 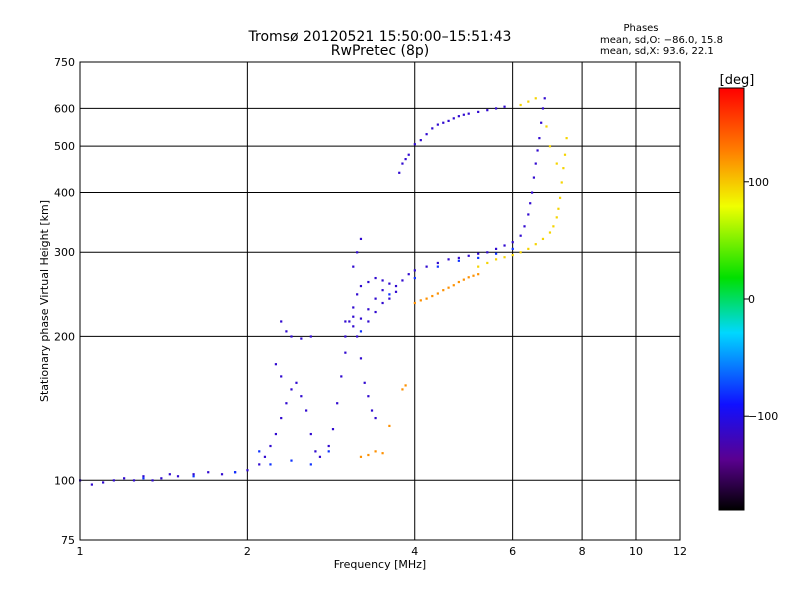 What do you see at coordinates (64, 480) in the screenshot?
I see `y-tick-label: 100` at bounding box center [64, 480].